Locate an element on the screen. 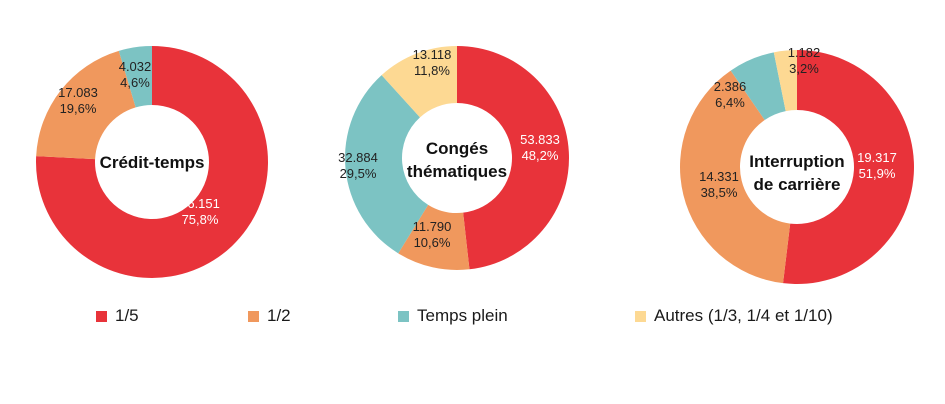  legend-item-1-2: 1/2 is located at coordinates (269, 316).